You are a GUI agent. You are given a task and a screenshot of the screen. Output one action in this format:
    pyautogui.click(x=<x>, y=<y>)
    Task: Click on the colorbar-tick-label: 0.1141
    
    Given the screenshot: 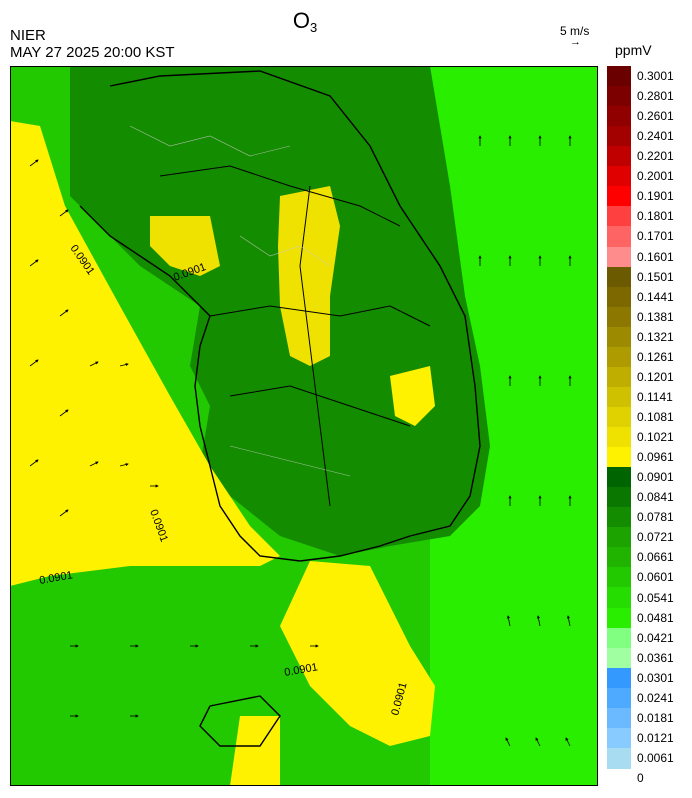 What is the action you would take?
    pyautogui.click(x=655, y=396)
    